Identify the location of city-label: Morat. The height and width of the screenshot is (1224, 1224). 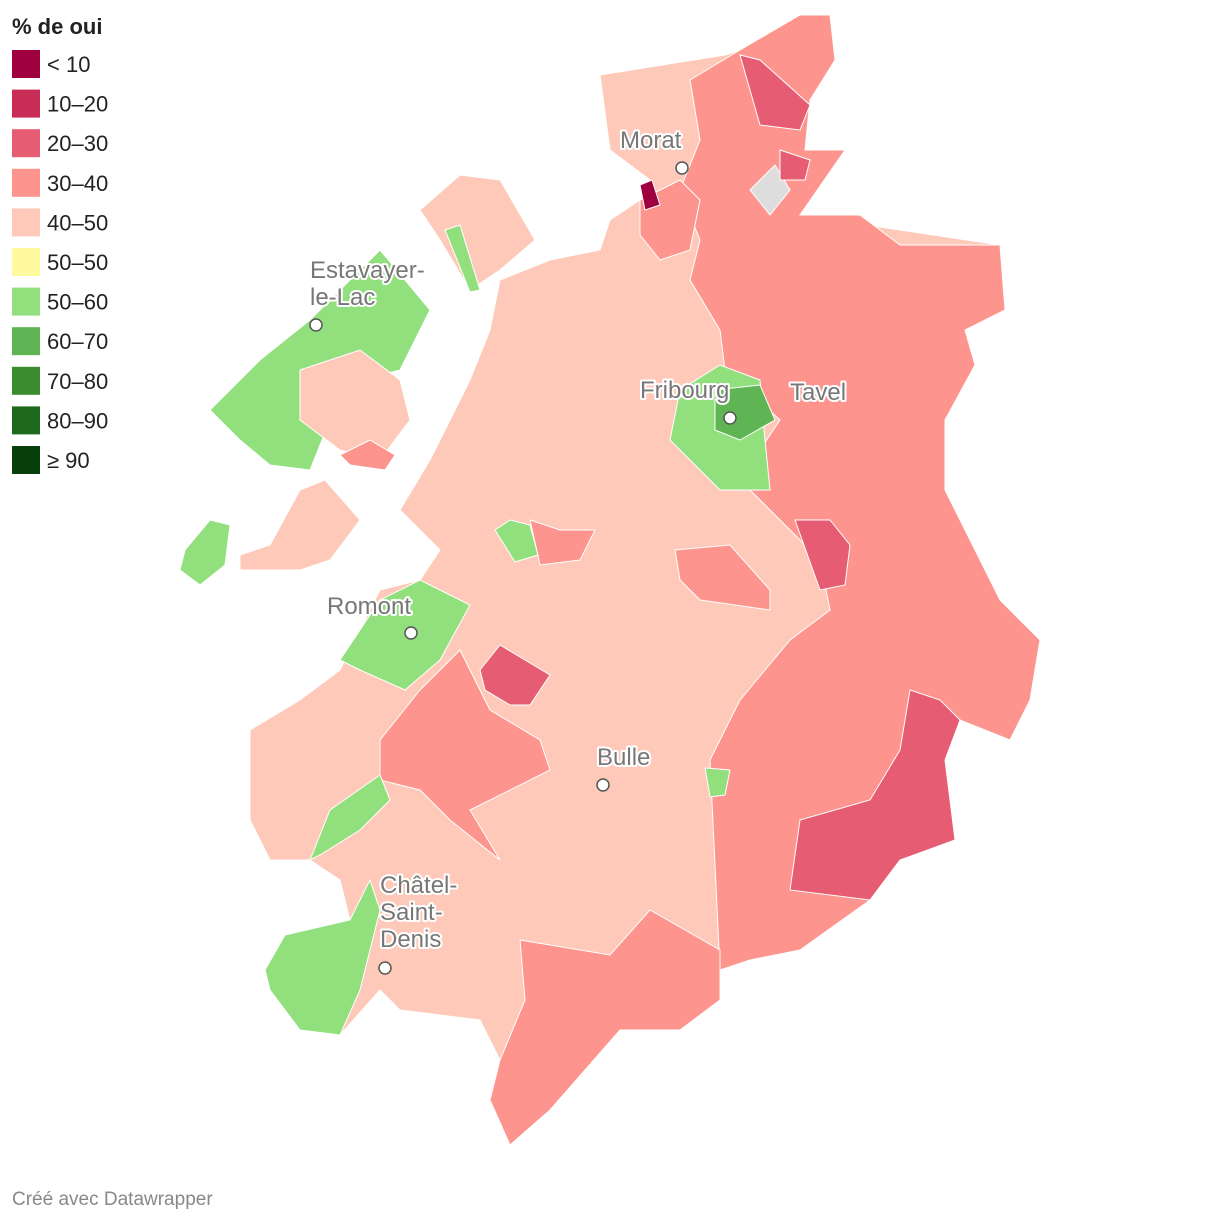
(651, 140).